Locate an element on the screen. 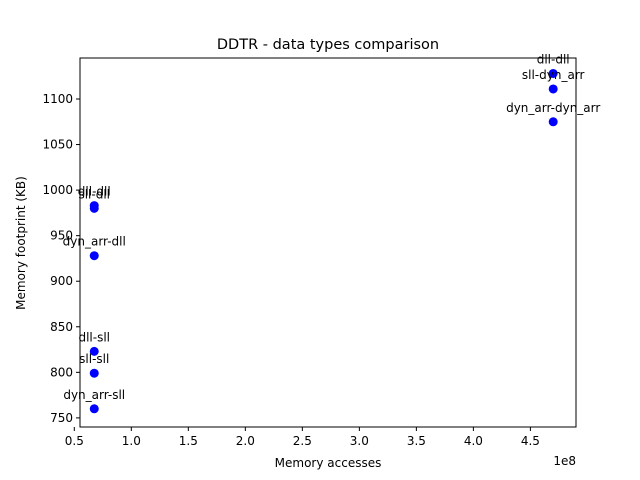  y-tick-label: 900 is located at coordinates (61, 281).